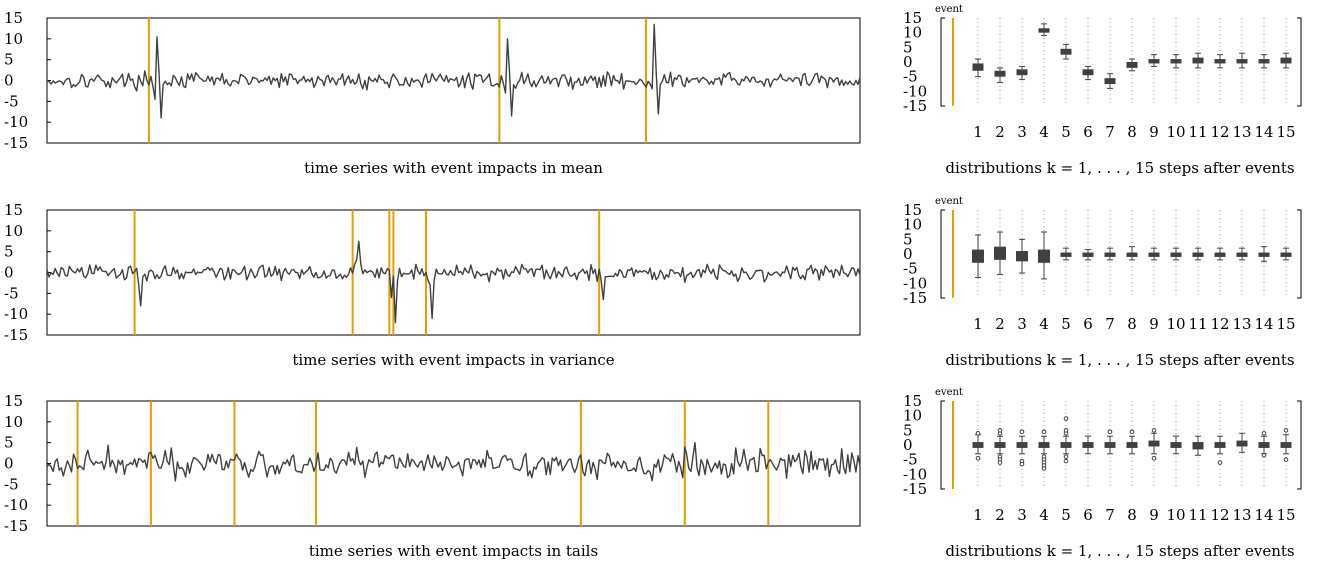 The width and height of the screenshot is (1339, 562). Describe the element at coordinates (453, 168) in the screenshot. I see `panel-caption: time series with event impacts in mean` at that location.